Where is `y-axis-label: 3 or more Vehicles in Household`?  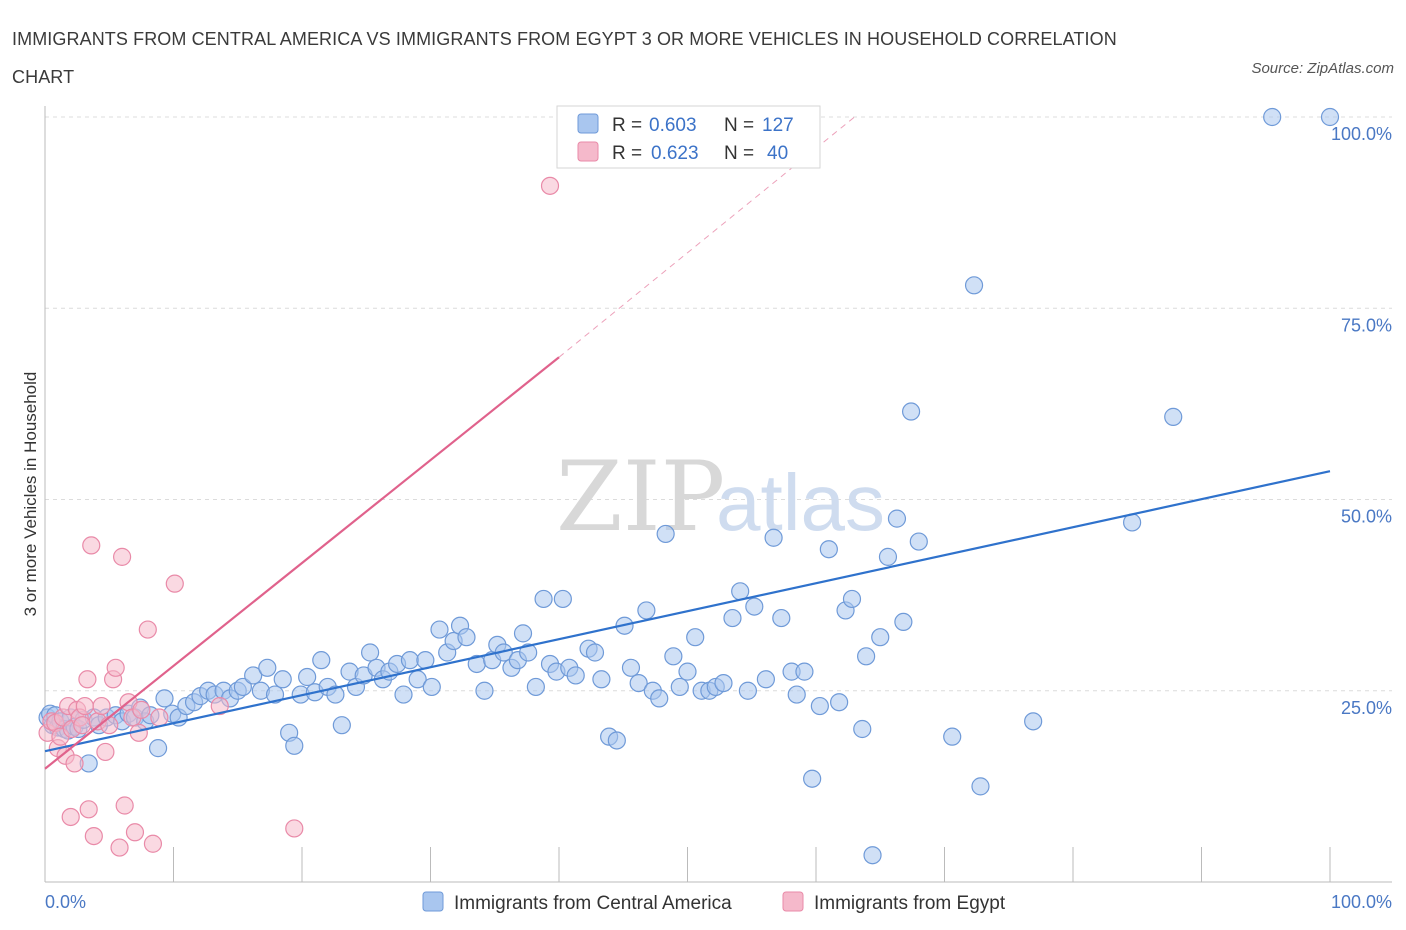
y-axis-label: 3 or more Vehicles in Household is located at coordinates (30, 494).